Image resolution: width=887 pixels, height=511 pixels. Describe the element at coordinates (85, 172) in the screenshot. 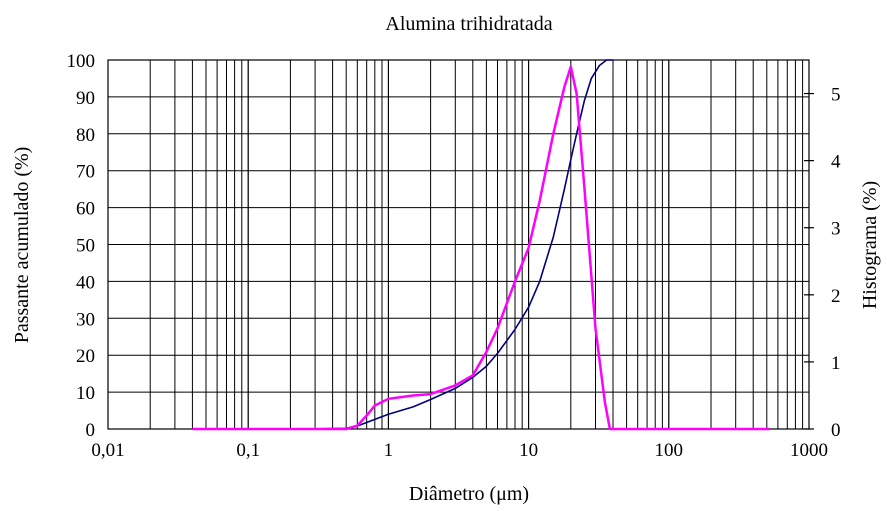

I see `y-tick-label: 70` at that location.